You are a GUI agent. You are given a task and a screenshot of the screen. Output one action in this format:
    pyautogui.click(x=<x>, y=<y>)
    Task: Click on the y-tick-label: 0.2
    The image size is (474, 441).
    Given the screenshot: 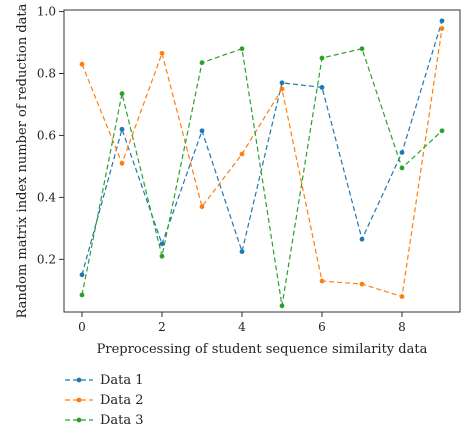 What is the action you would take?
    pyautogui.click(x=46, y=259)
    